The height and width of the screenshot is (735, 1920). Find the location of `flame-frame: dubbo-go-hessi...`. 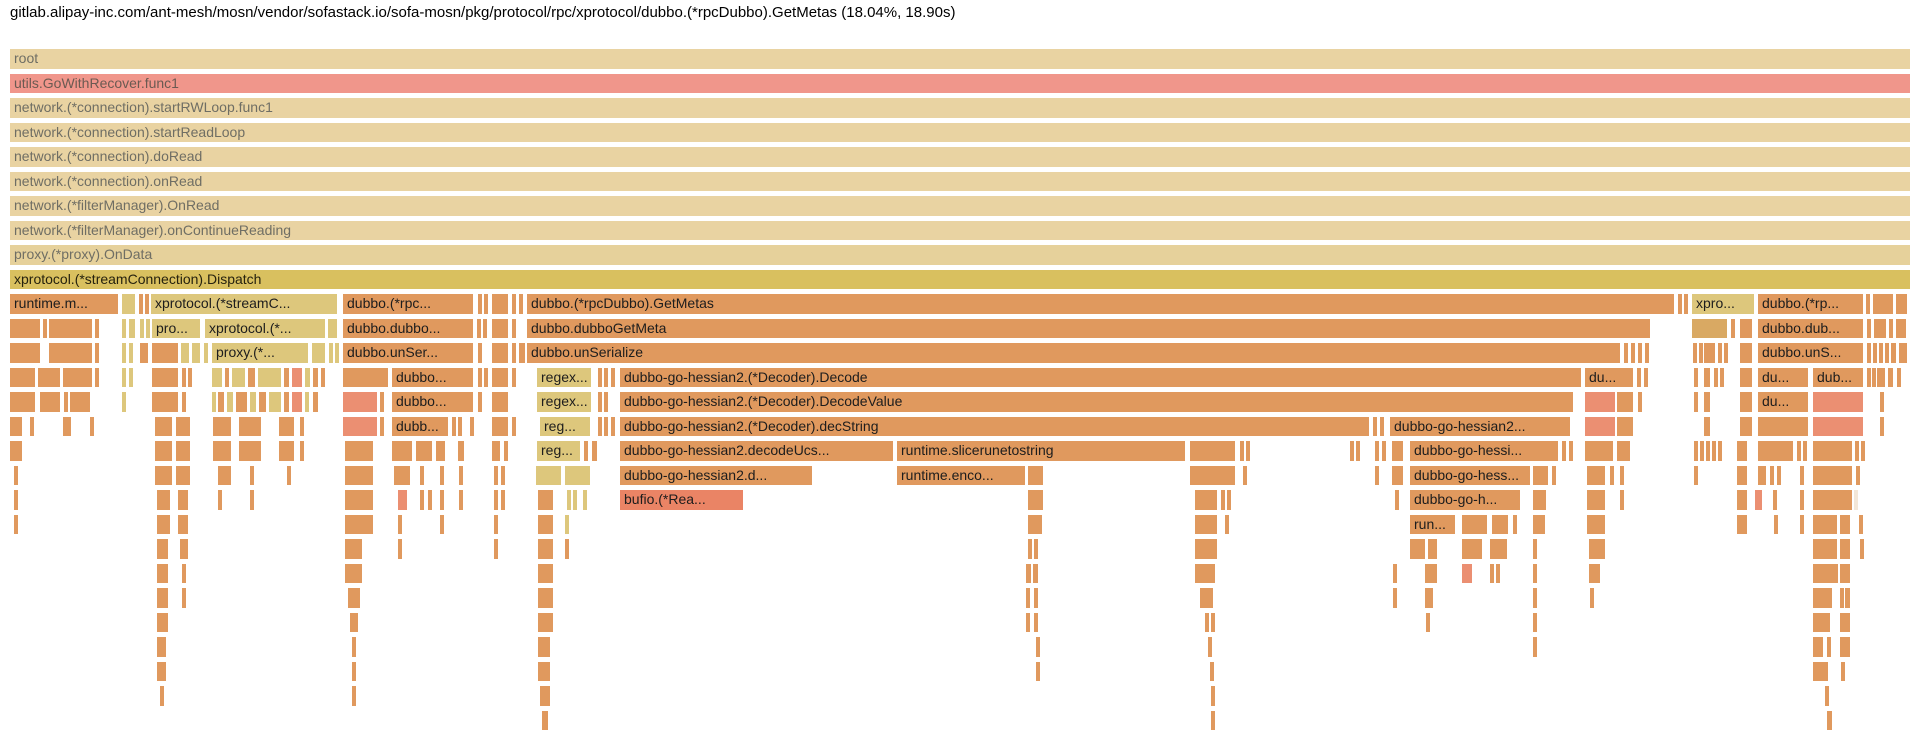

flame-frame: dubbo-go-hessi... is located at coordinates (1484, 451).